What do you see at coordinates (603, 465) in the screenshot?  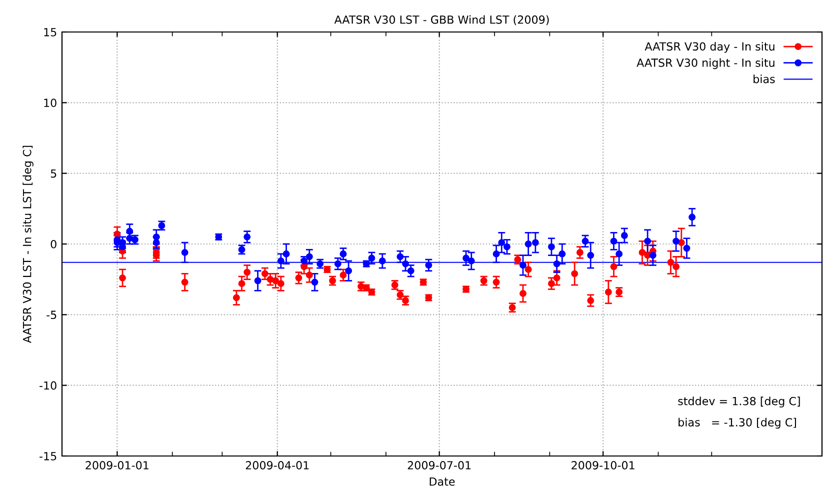 I see `x-tick-label: 2009-10-01` at bounding box center [603, 465].